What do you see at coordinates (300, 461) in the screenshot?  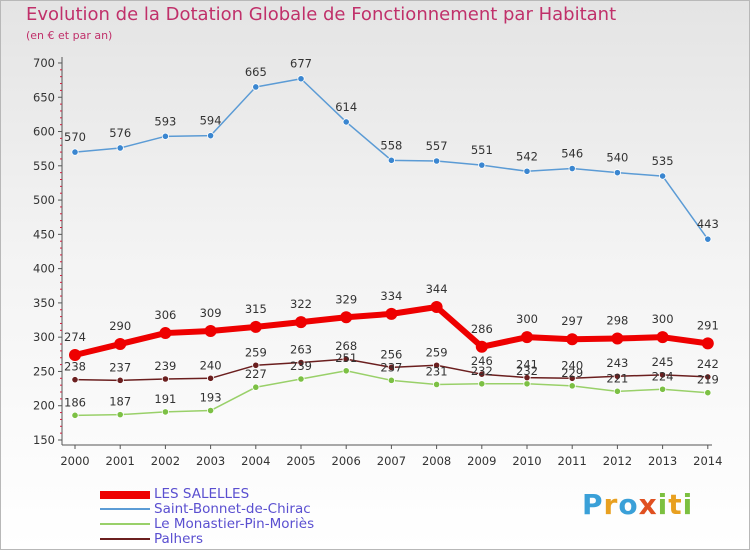 I see `x-tick-label: 2005` at bounding box center [300, 461].